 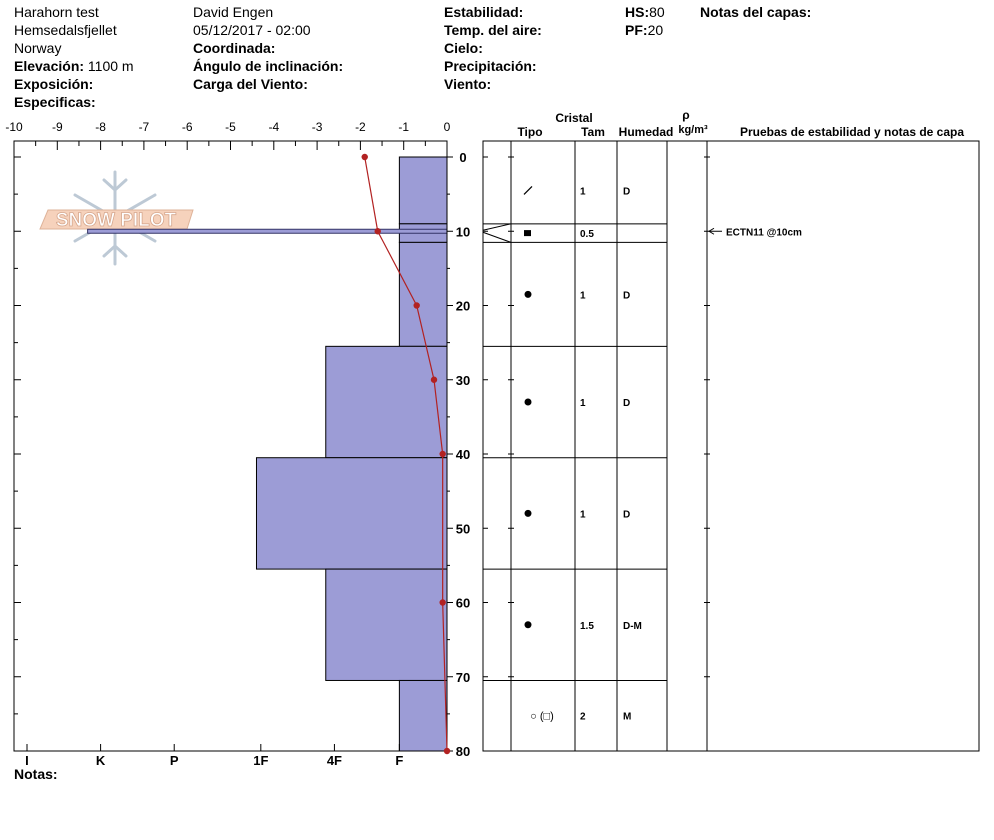 What do you see at coordinates (632, 626) in the screenshot?
I see `moisture-value: D-M` at bounding box center [632, 626].